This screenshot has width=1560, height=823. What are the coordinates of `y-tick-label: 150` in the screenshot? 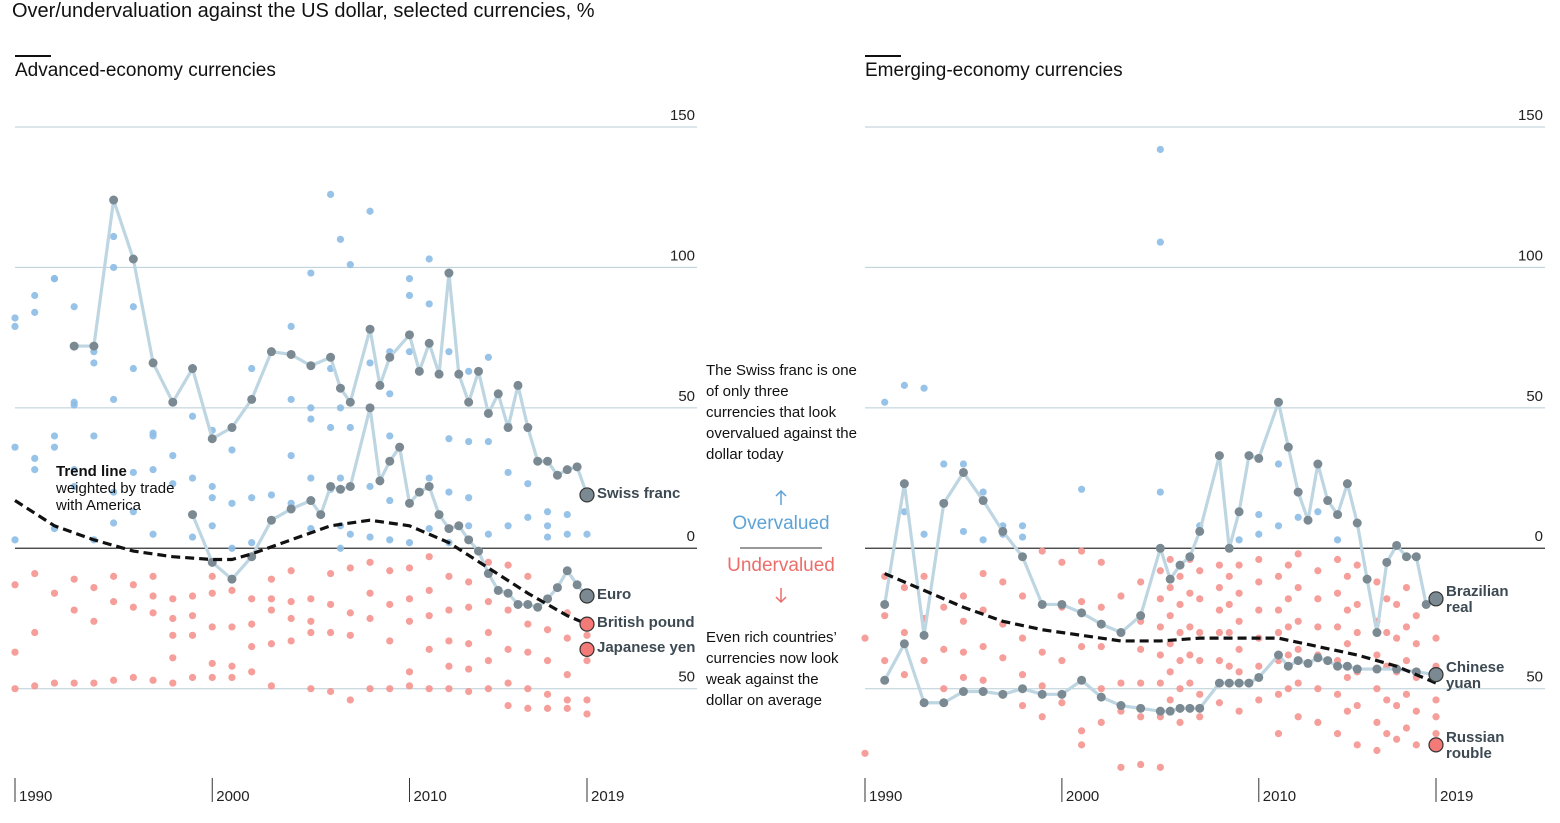 It's located at (1530, 115).